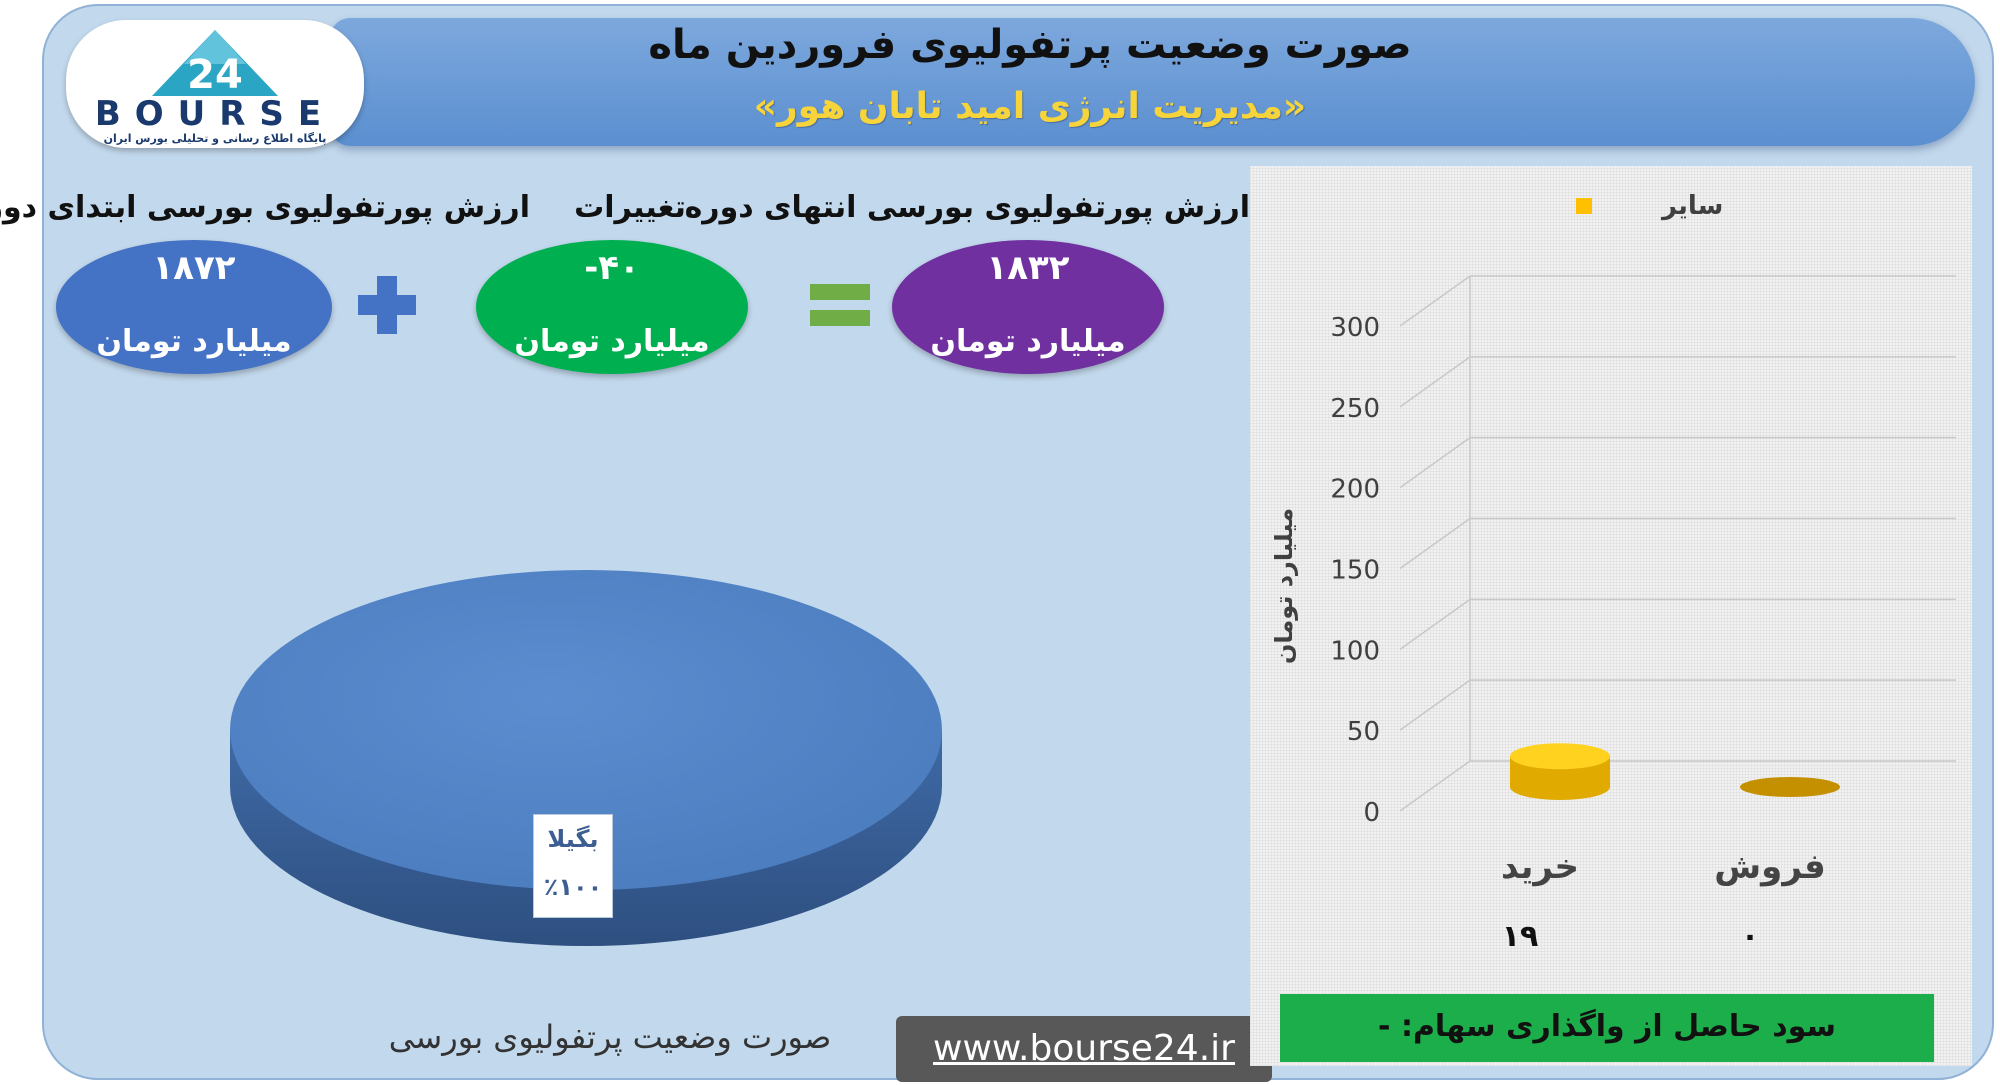  Describe the element at coordinates (1028, 268) in the screenshot. I see `end-value: ۱۸۳۲` at that location.